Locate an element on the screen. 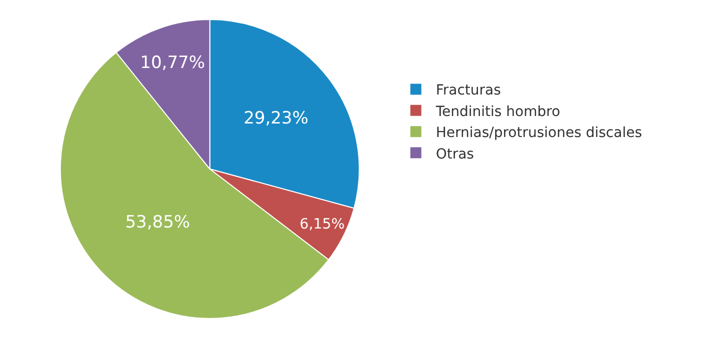 The height and width of the screenshot is (338, 709). legend-label: Tendinitis hombro is located at coordinates (497, 112).